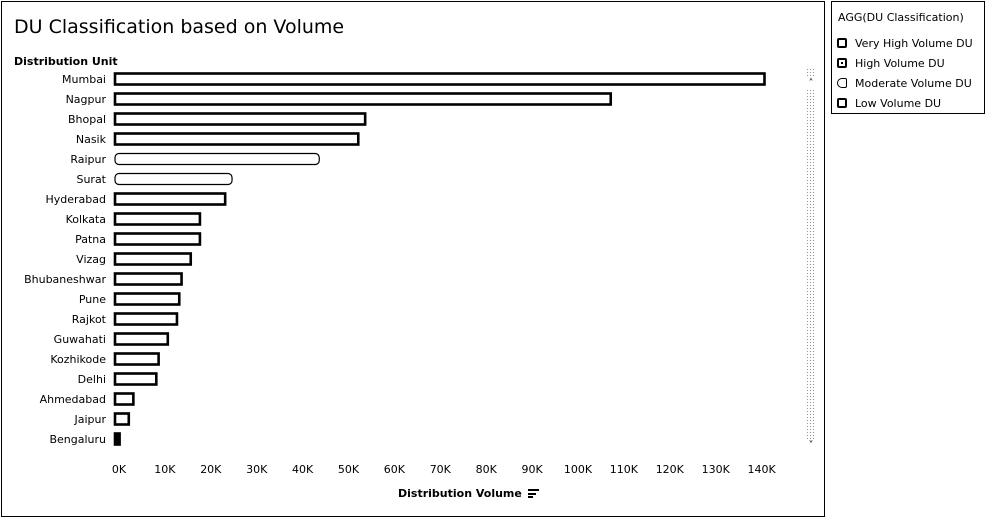 The height and width of the screenshot is (519, 986). I want to click on x-tick-label: 100K, so click(578, 469).